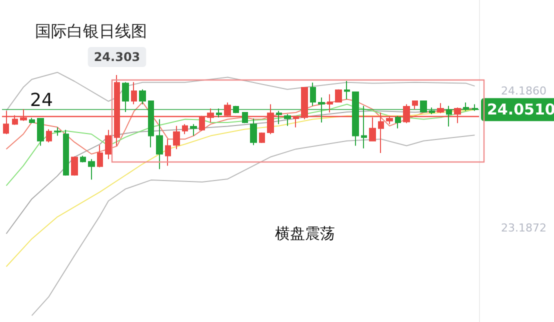  I want to click on annotation: 横盘震荡, so click(305, 233).